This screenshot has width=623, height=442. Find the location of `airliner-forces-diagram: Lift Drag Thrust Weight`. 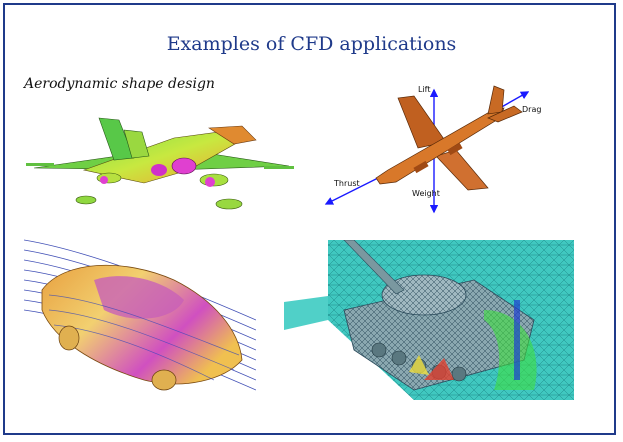

airliner-forces-diagram: Lift Drag Thrust Weight is located at coordinates (438, 148).